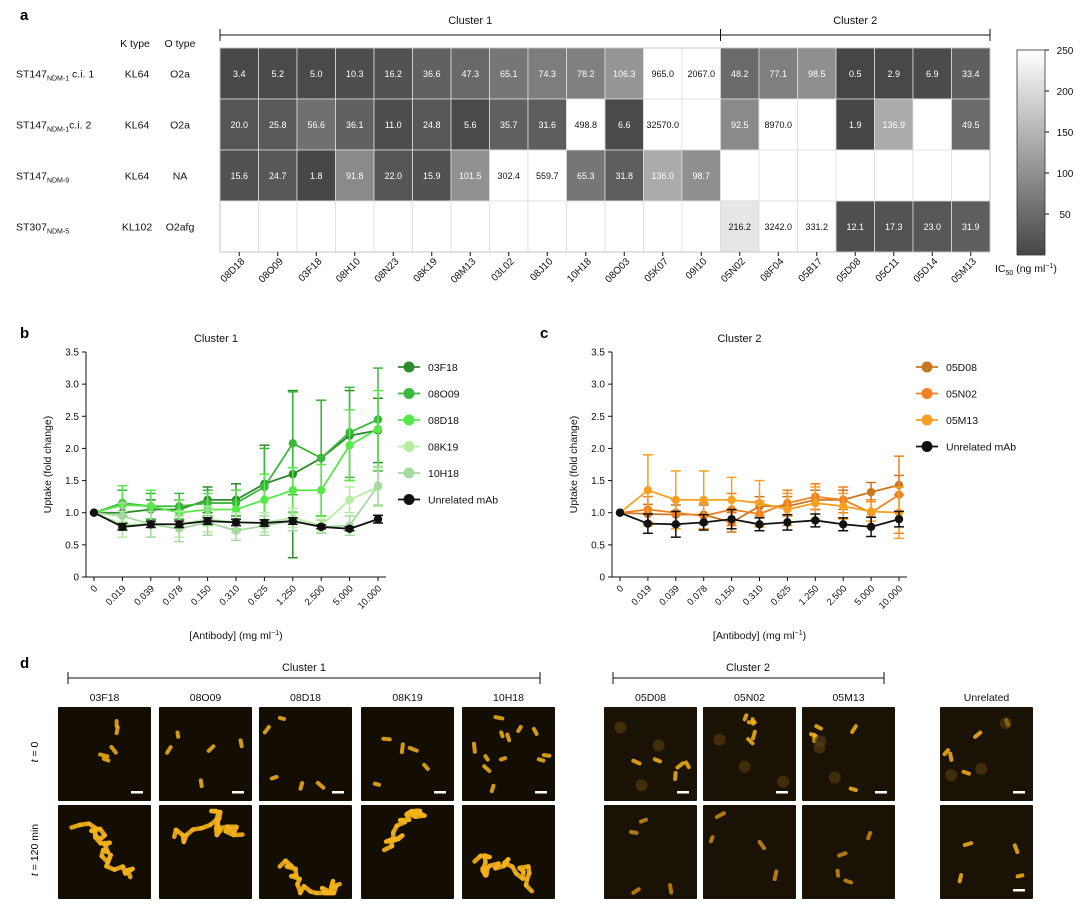 Image resolution: width=1080 pixels, height=911 pixels. What do you see at coordinates (470, 176) in the screenshot?
I see `heatmap-cell-value: 101.5` at bounding box center [470, 176].